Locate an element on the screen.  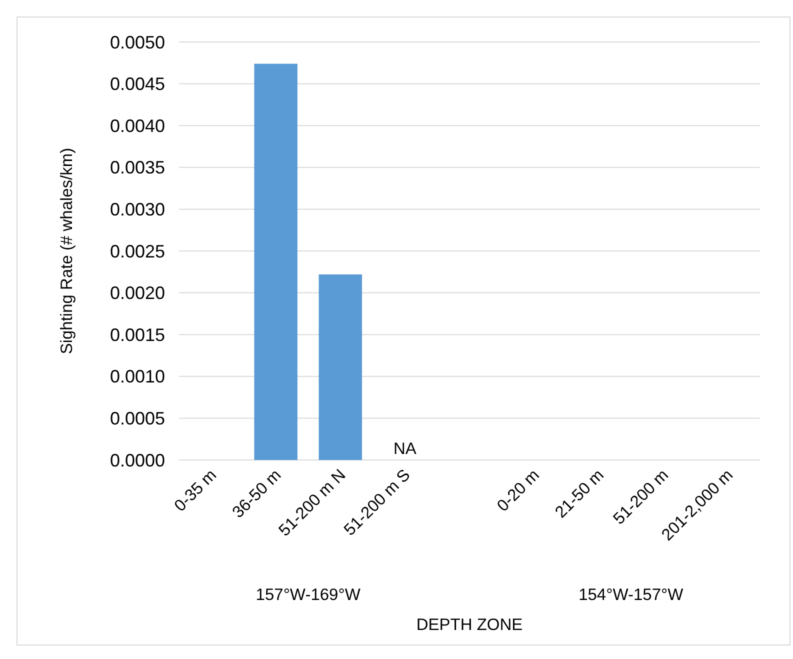
y-tick-label: 0.0030 is located at coordinates (137, 210).